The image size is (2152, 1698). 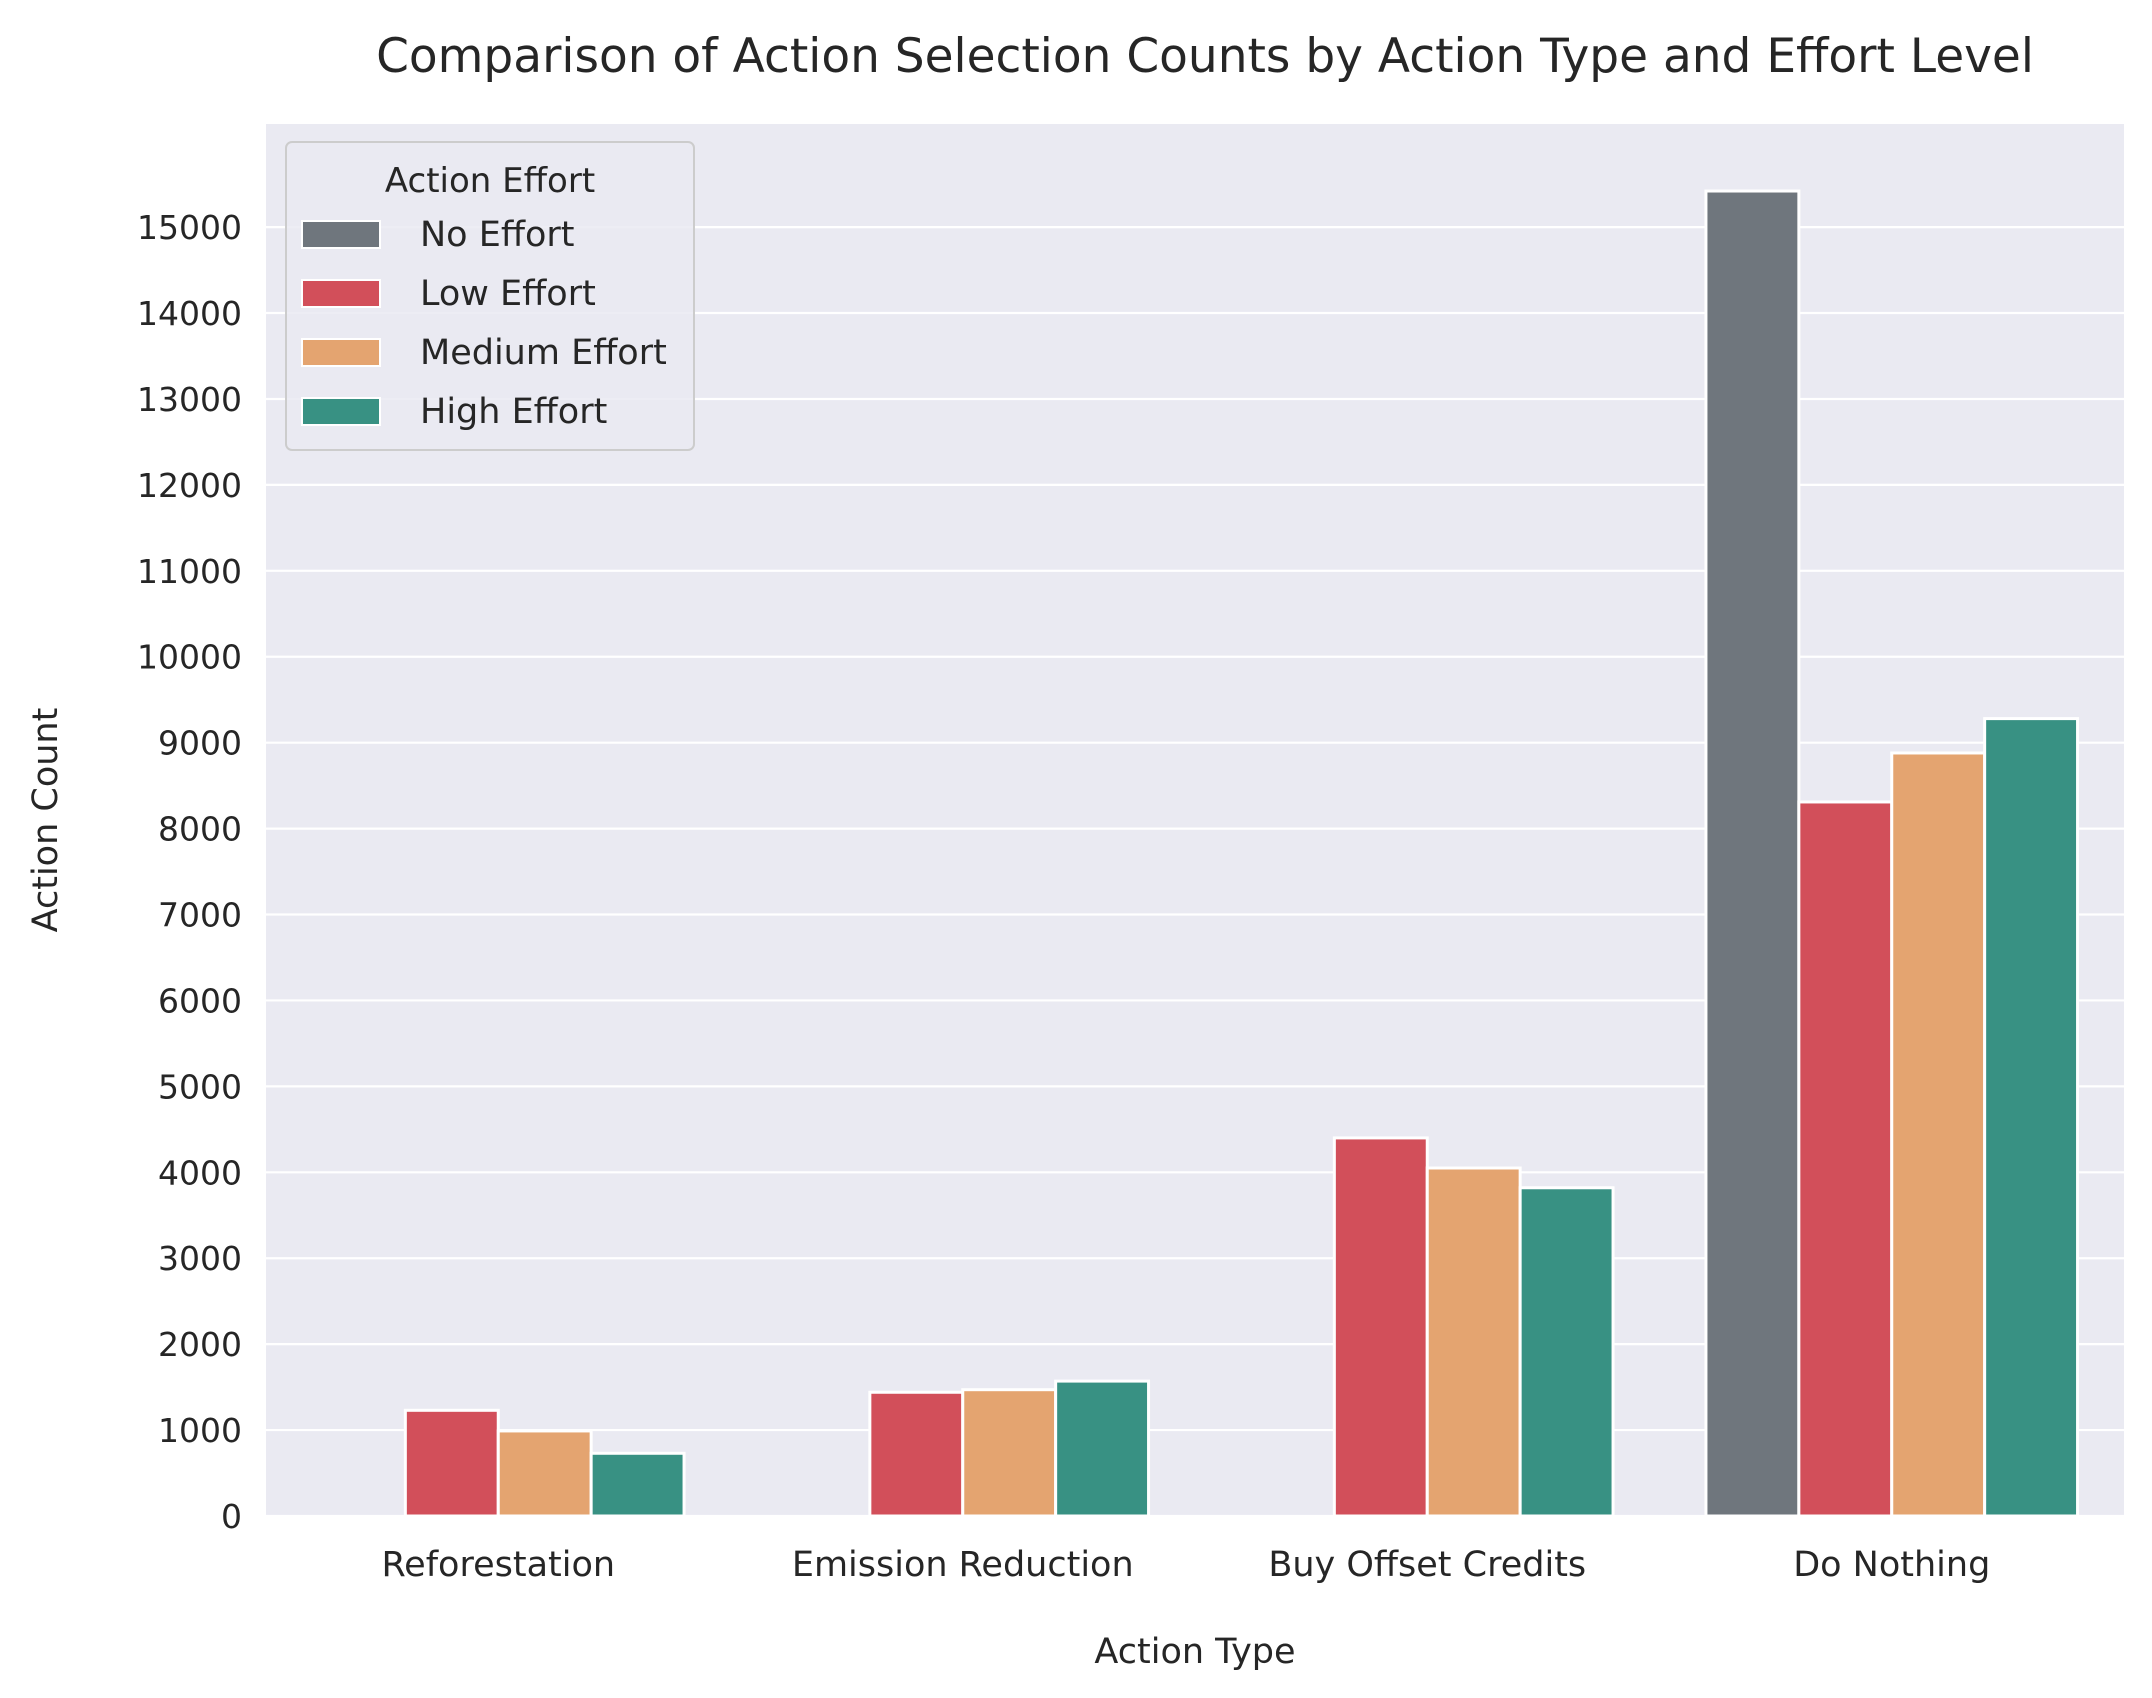 I want to click on bar-high-effort-buy-offset-credits, so click(x=1566, y=1352).